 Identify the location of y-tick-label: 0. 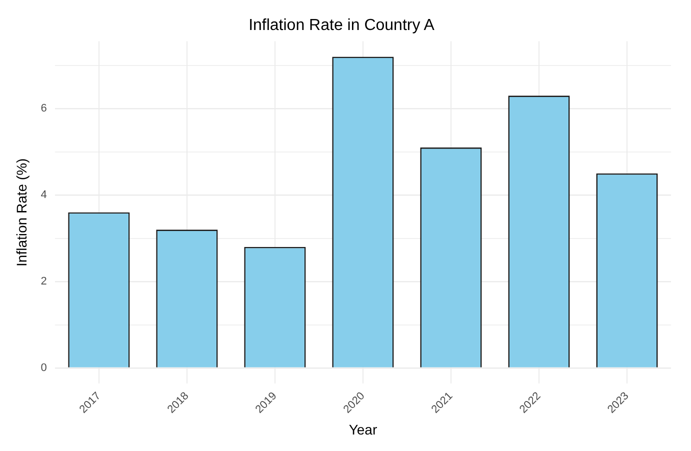
(43, 368).